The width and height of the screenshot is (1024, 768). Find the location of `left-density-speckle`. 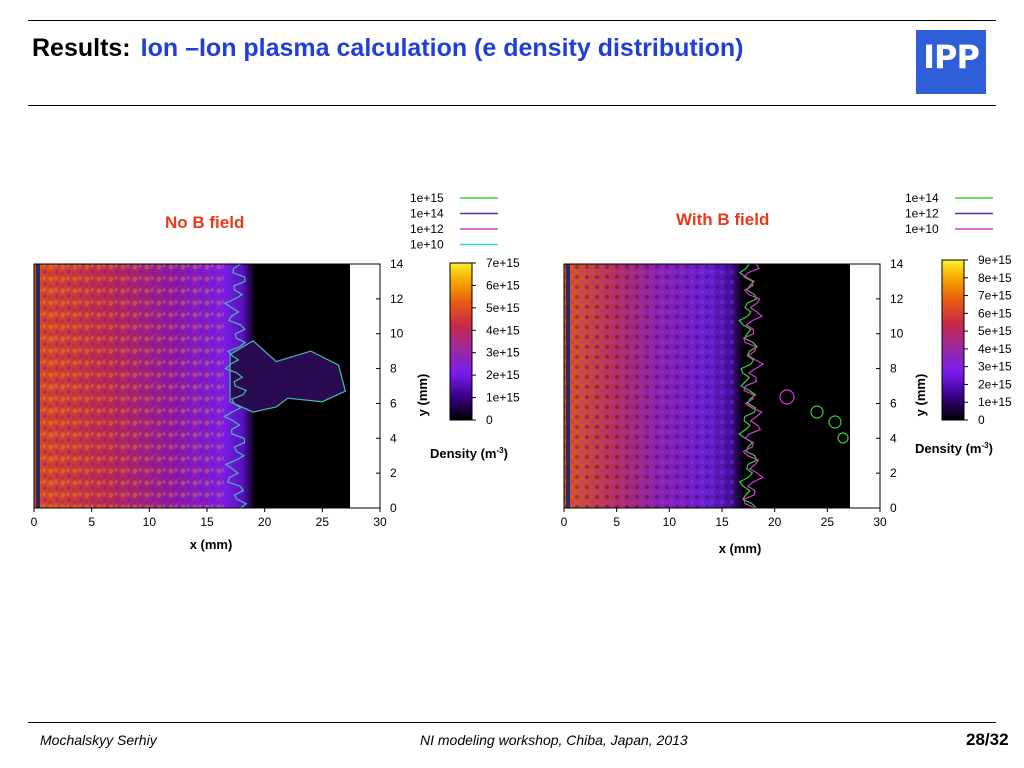

left-density-speckle is located at coordinates (129, 386).